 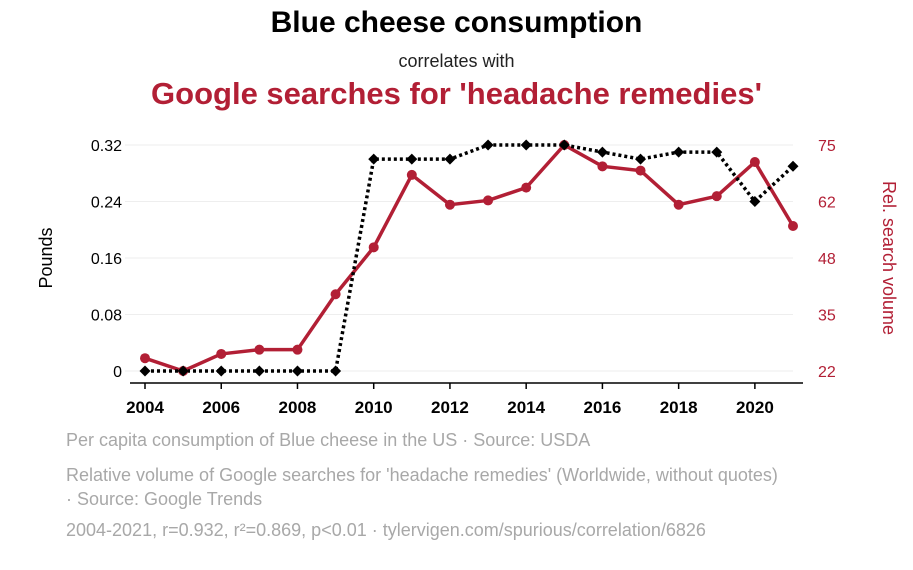 I want to click on y-left-tick-label: 0, so click(x=117, y=372).